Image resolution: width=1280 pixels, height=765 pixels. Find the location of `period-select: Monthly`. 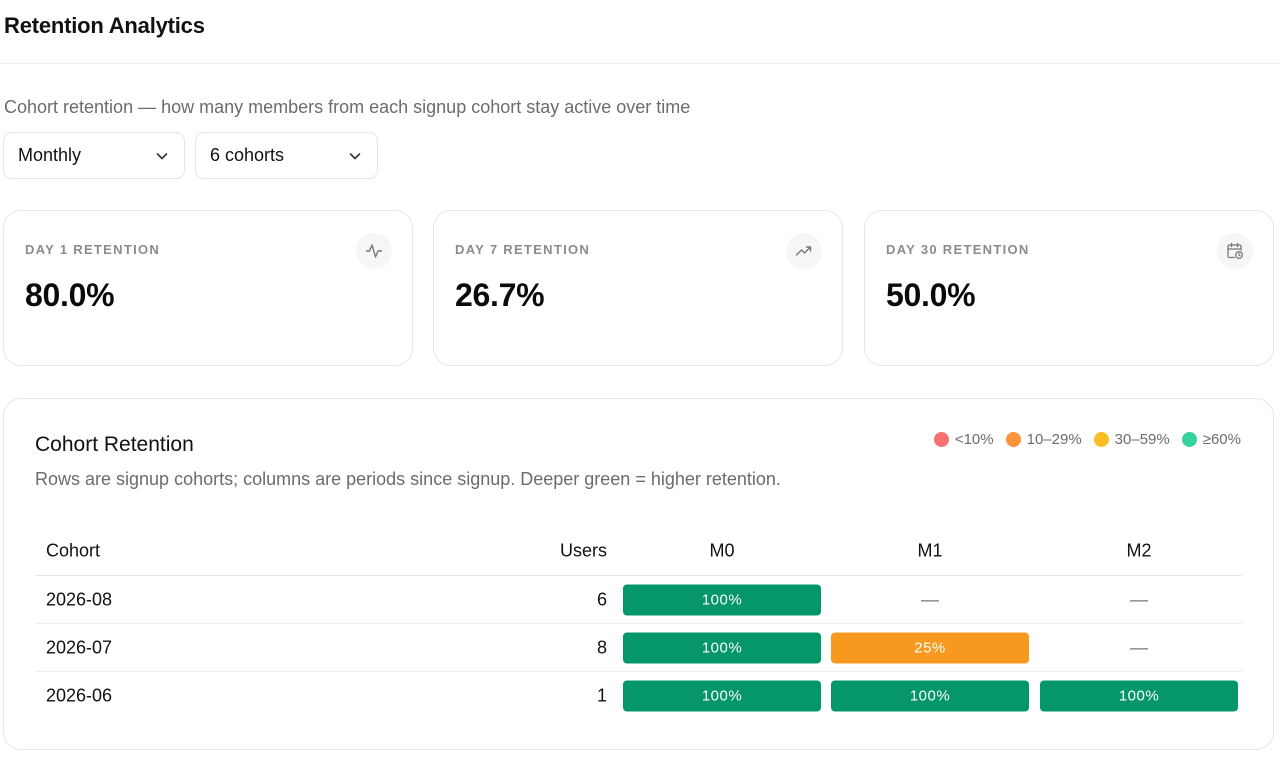

period-select: Monthly is located at coordinates (94, 155).